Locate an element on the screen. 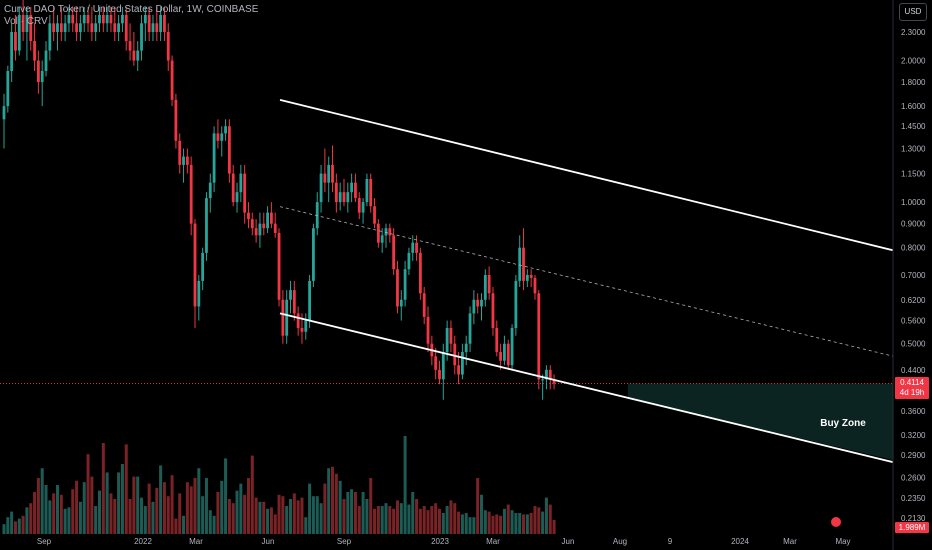  price-tick-label: 0.7000 is located at coordinates (913, 275).